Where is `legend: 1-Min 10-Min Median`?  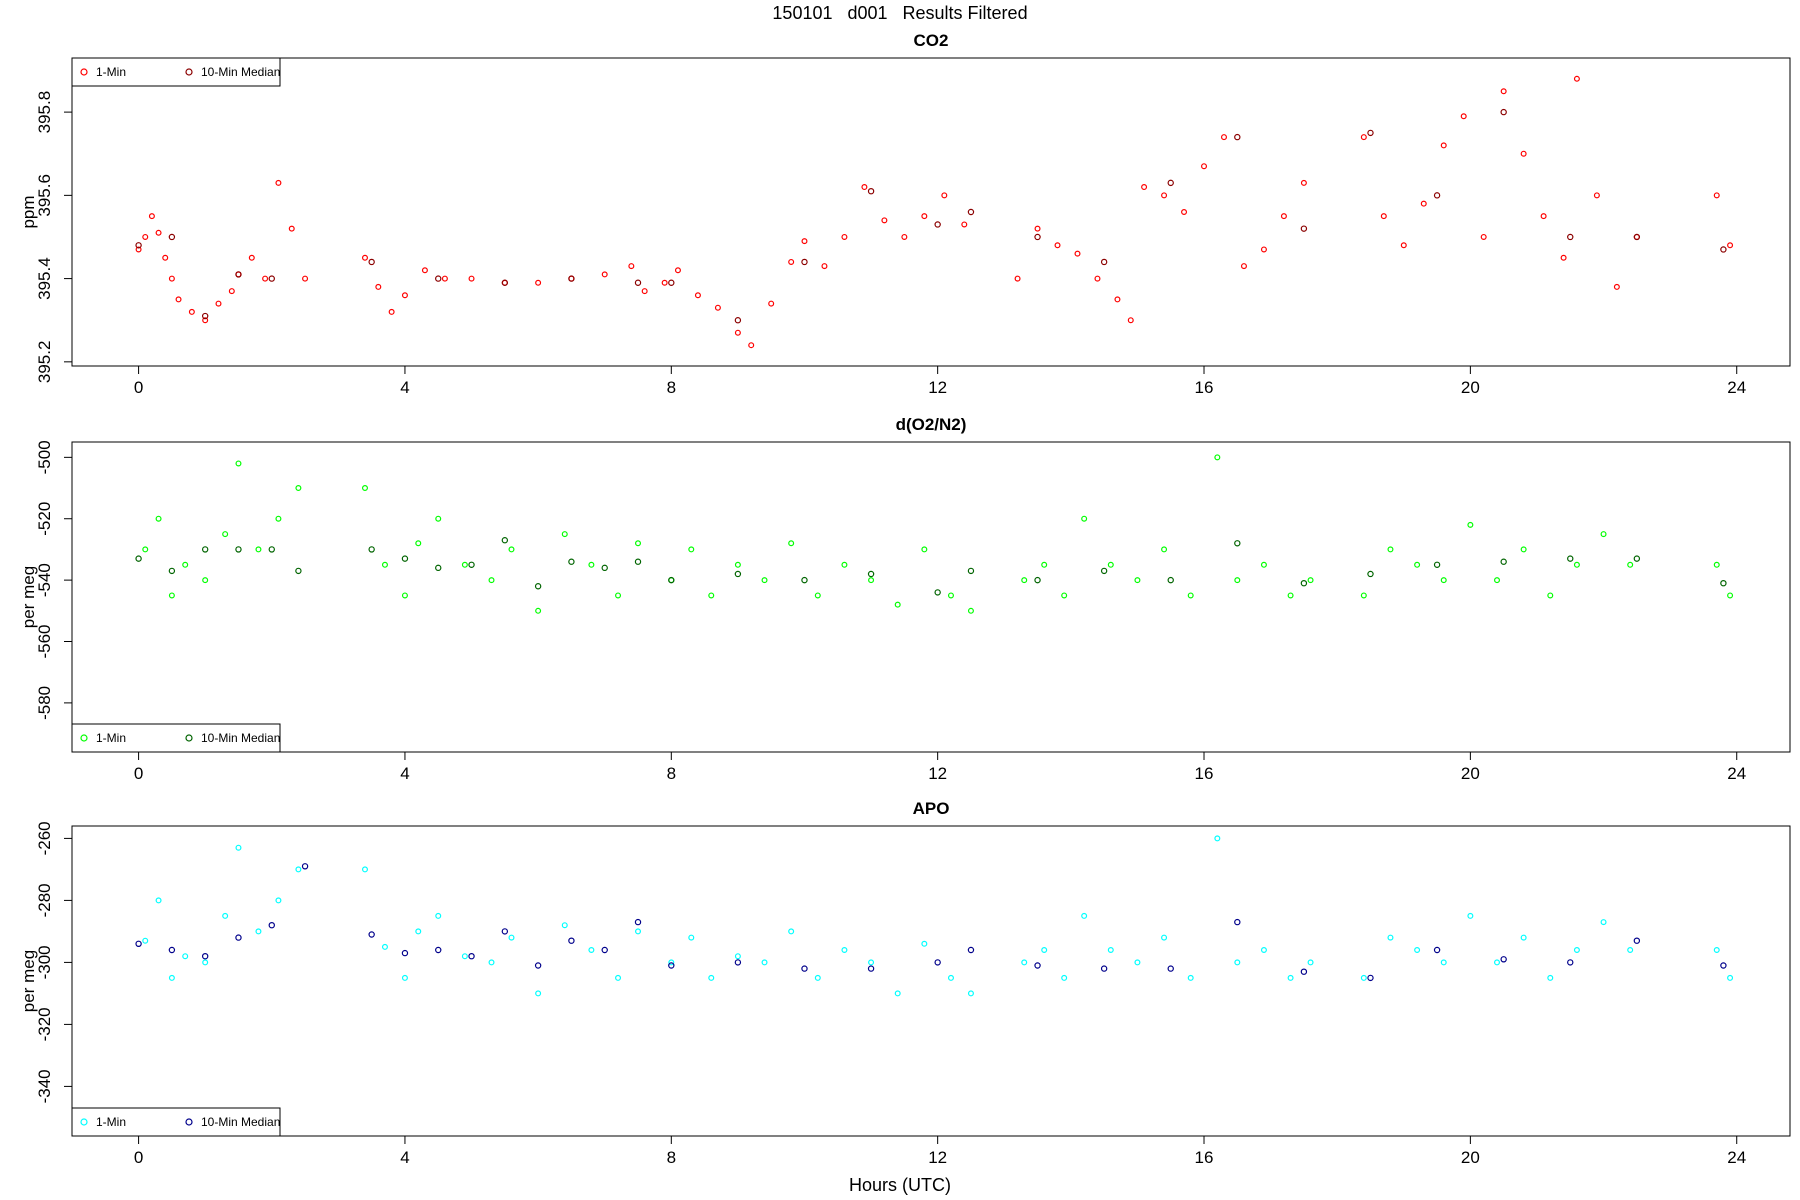 legend: 1-Min 10-Min Median is located at coordinates (176, 738).